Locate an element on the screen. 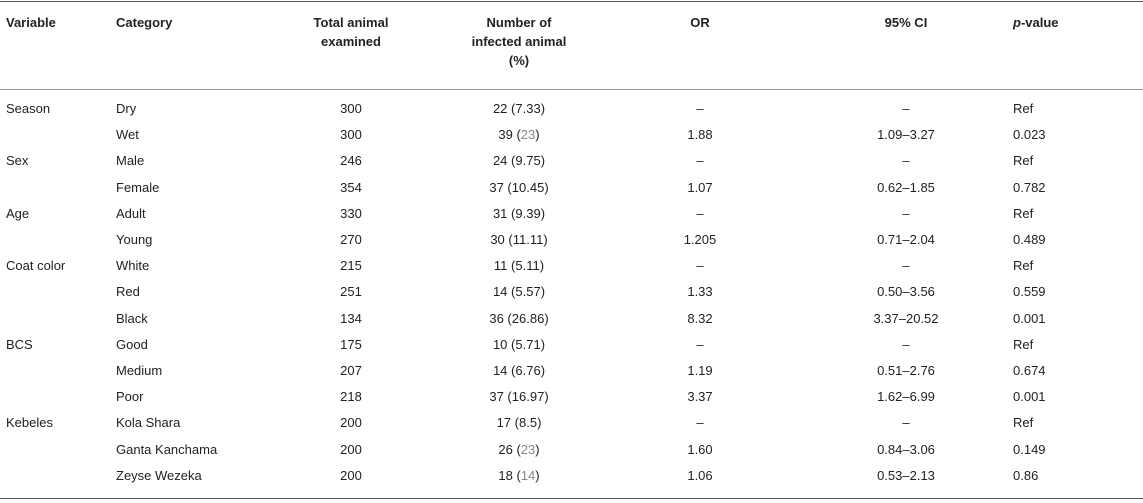 This screenshot has width=1143, height=503. cell-infected: 22 (7.33) is located at coordinates (519, 108).